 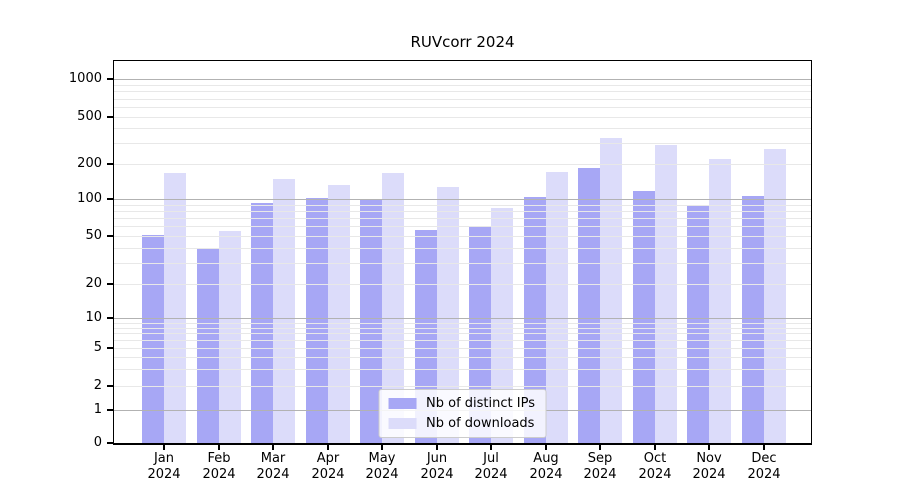 I want to click on bar-apr-downloads, so click(x=339, y=314).